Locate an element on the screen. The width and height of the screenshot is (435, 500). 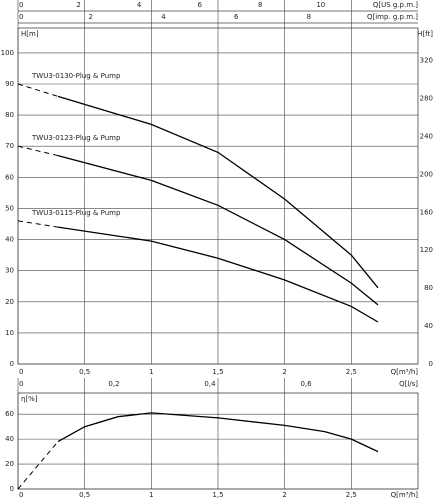
y2-tick-label: 280 is located at coordinates (426, 98).